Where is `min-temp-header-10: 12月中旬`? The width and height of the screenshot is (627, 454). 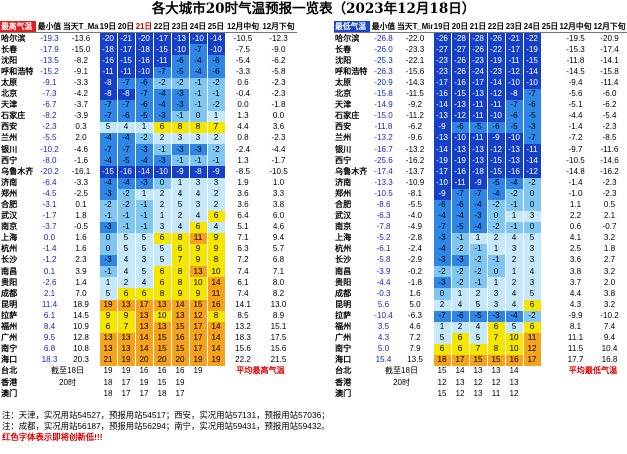
min-temp-header-10: 12月中旬 is located at coordinates (575, 27).